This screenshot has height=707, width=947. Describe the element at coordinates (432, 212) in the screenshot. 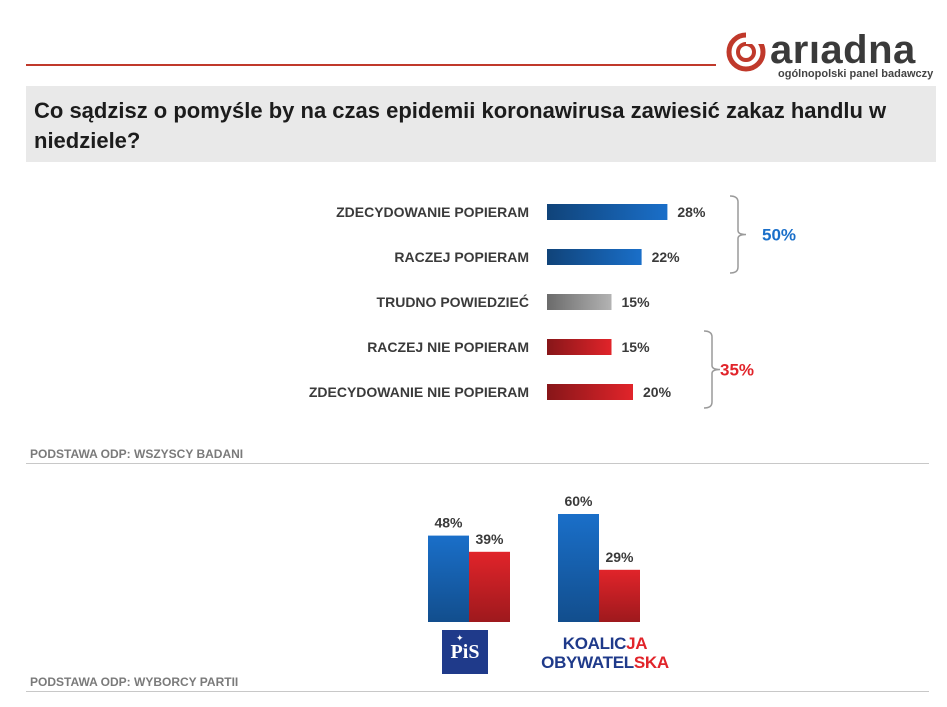

I see `category-label: ZDECYDOWANIE POPIERAM` at that location.